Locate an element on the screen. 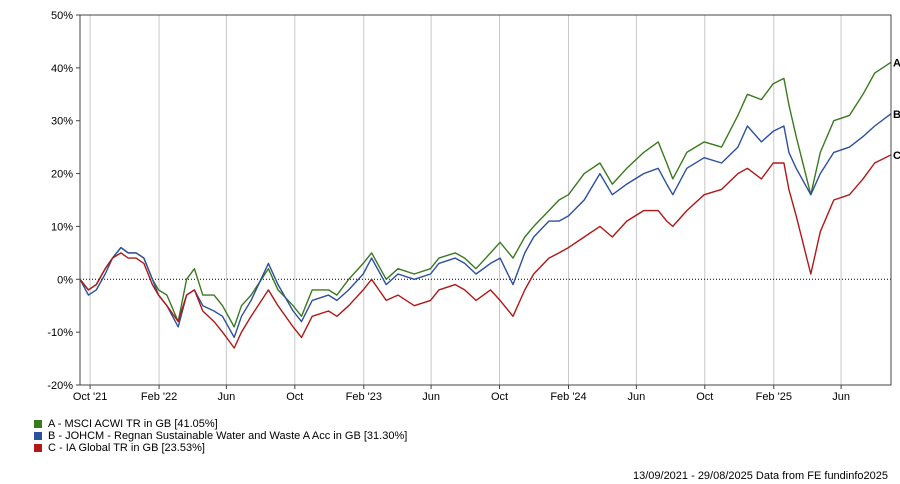 This screenshot has width=900, height=484. x-tick-label: Feb '23 is located at coordinates (364, 397).